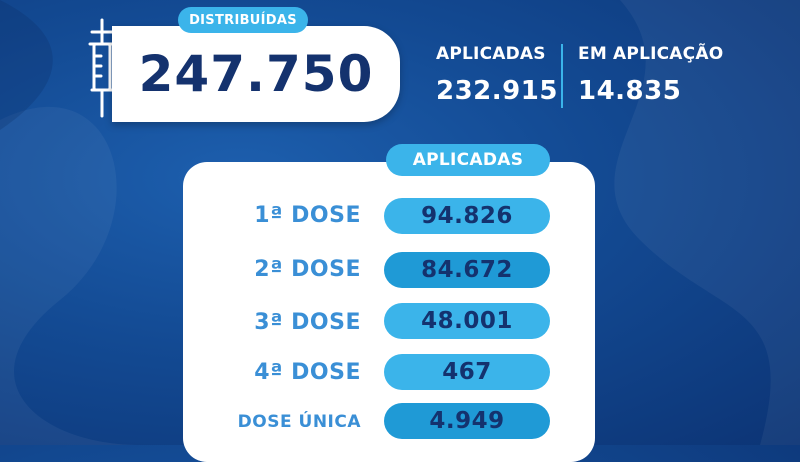  Describe the element at coordinates (630, 91) in the screenshot. I see `em-aplicacao-value: 14.835` at that location.